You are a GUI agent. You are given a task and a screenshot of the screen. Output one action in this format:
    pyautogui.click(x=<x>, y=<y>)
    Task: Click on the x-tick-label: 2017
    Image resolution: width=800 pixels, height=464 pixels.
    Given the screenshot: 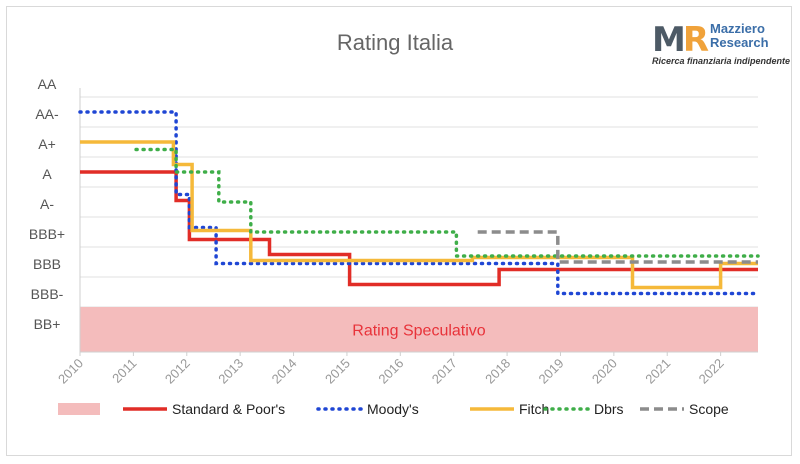 What is the action you would take?
    pyautogui.click(x=444, y=371)
    